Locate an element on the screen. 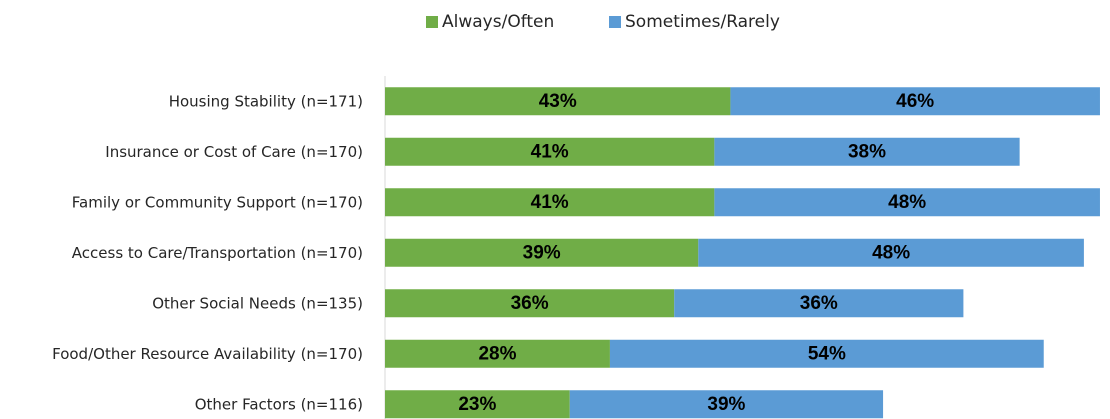  data-label: 46% is located at coordinates (915, 101).